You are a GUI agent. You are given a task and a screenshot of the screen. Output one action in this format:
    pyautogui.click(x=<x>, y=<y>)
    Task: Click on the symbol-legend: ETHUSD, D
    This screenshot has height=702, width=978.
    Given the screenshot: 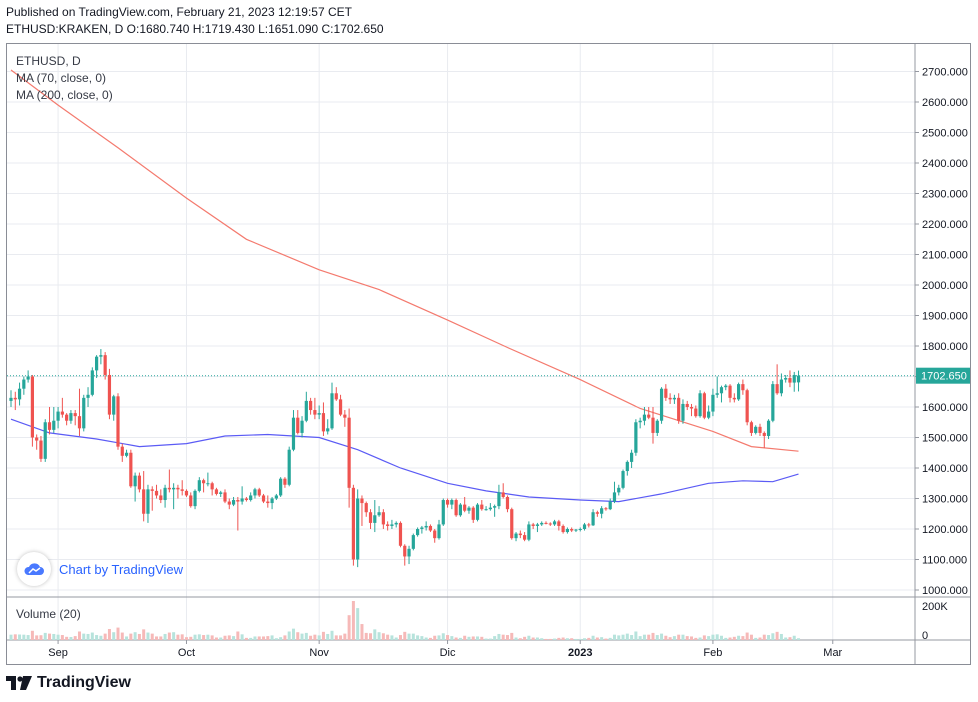 What is the action you would take?
    pyautogui.click(x=48, y=61)
    